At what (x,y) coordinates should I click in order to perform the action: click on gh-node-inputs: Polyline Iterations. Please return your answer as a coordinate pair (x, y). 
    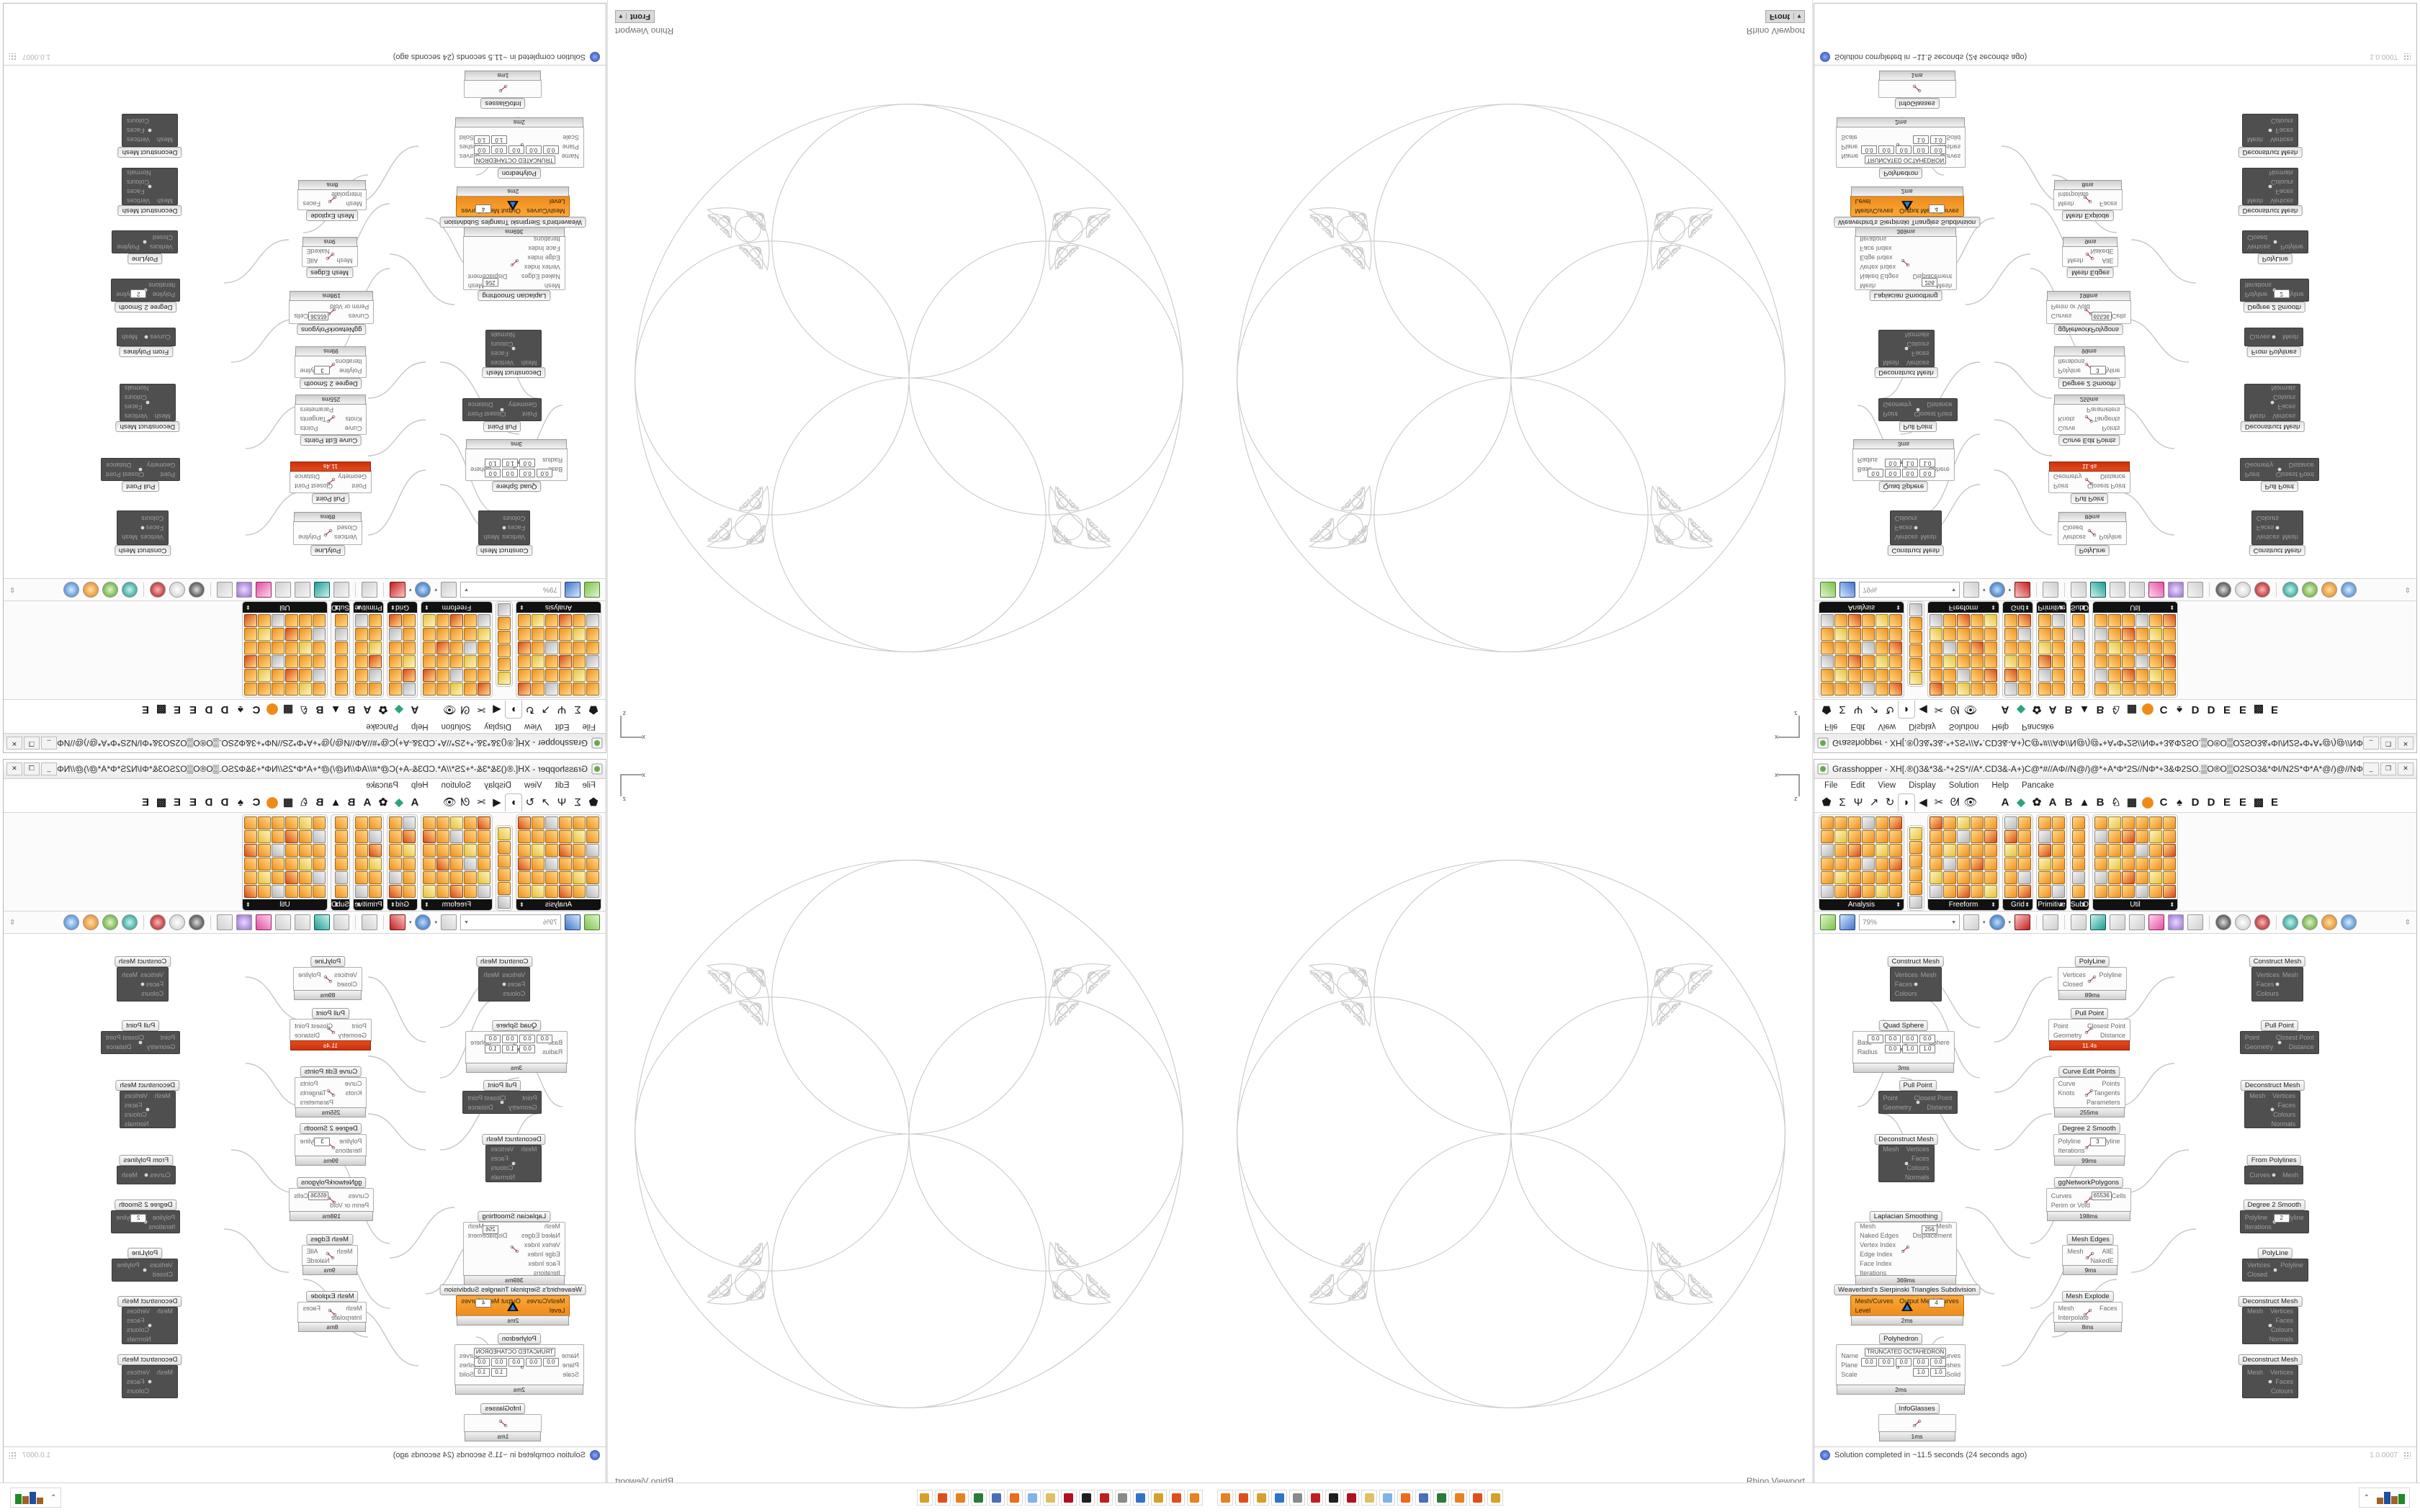
    Looking at the image, I should click on (348, 1146).